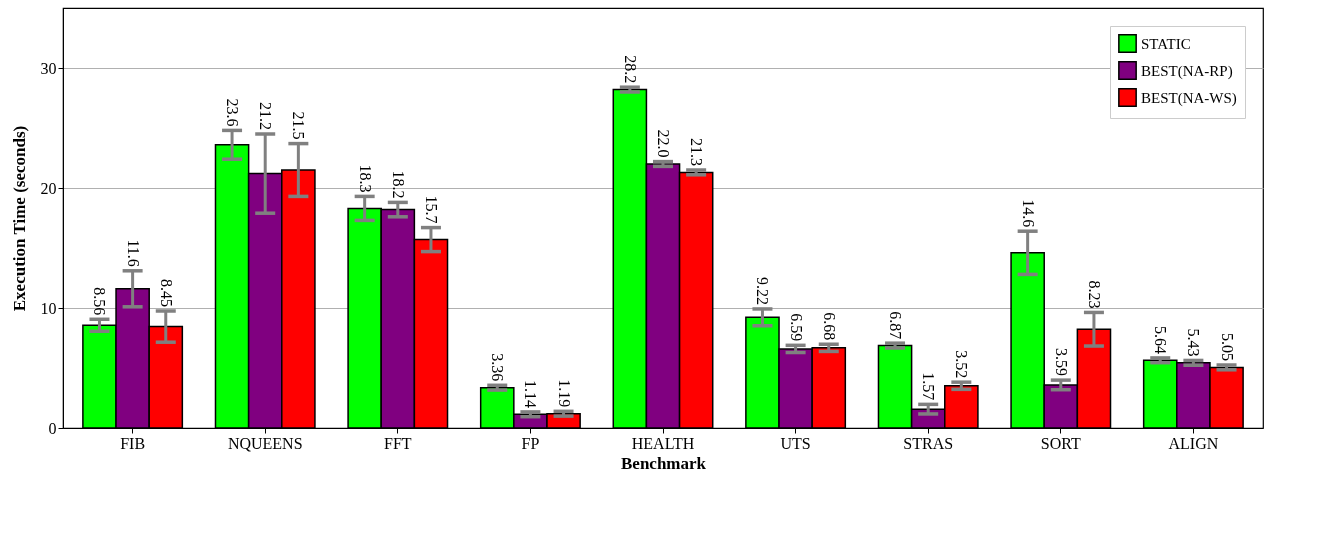 The width and height of the screenshot is (1325, 539). I want to click on data-label: 18.3, so click(365, 178).